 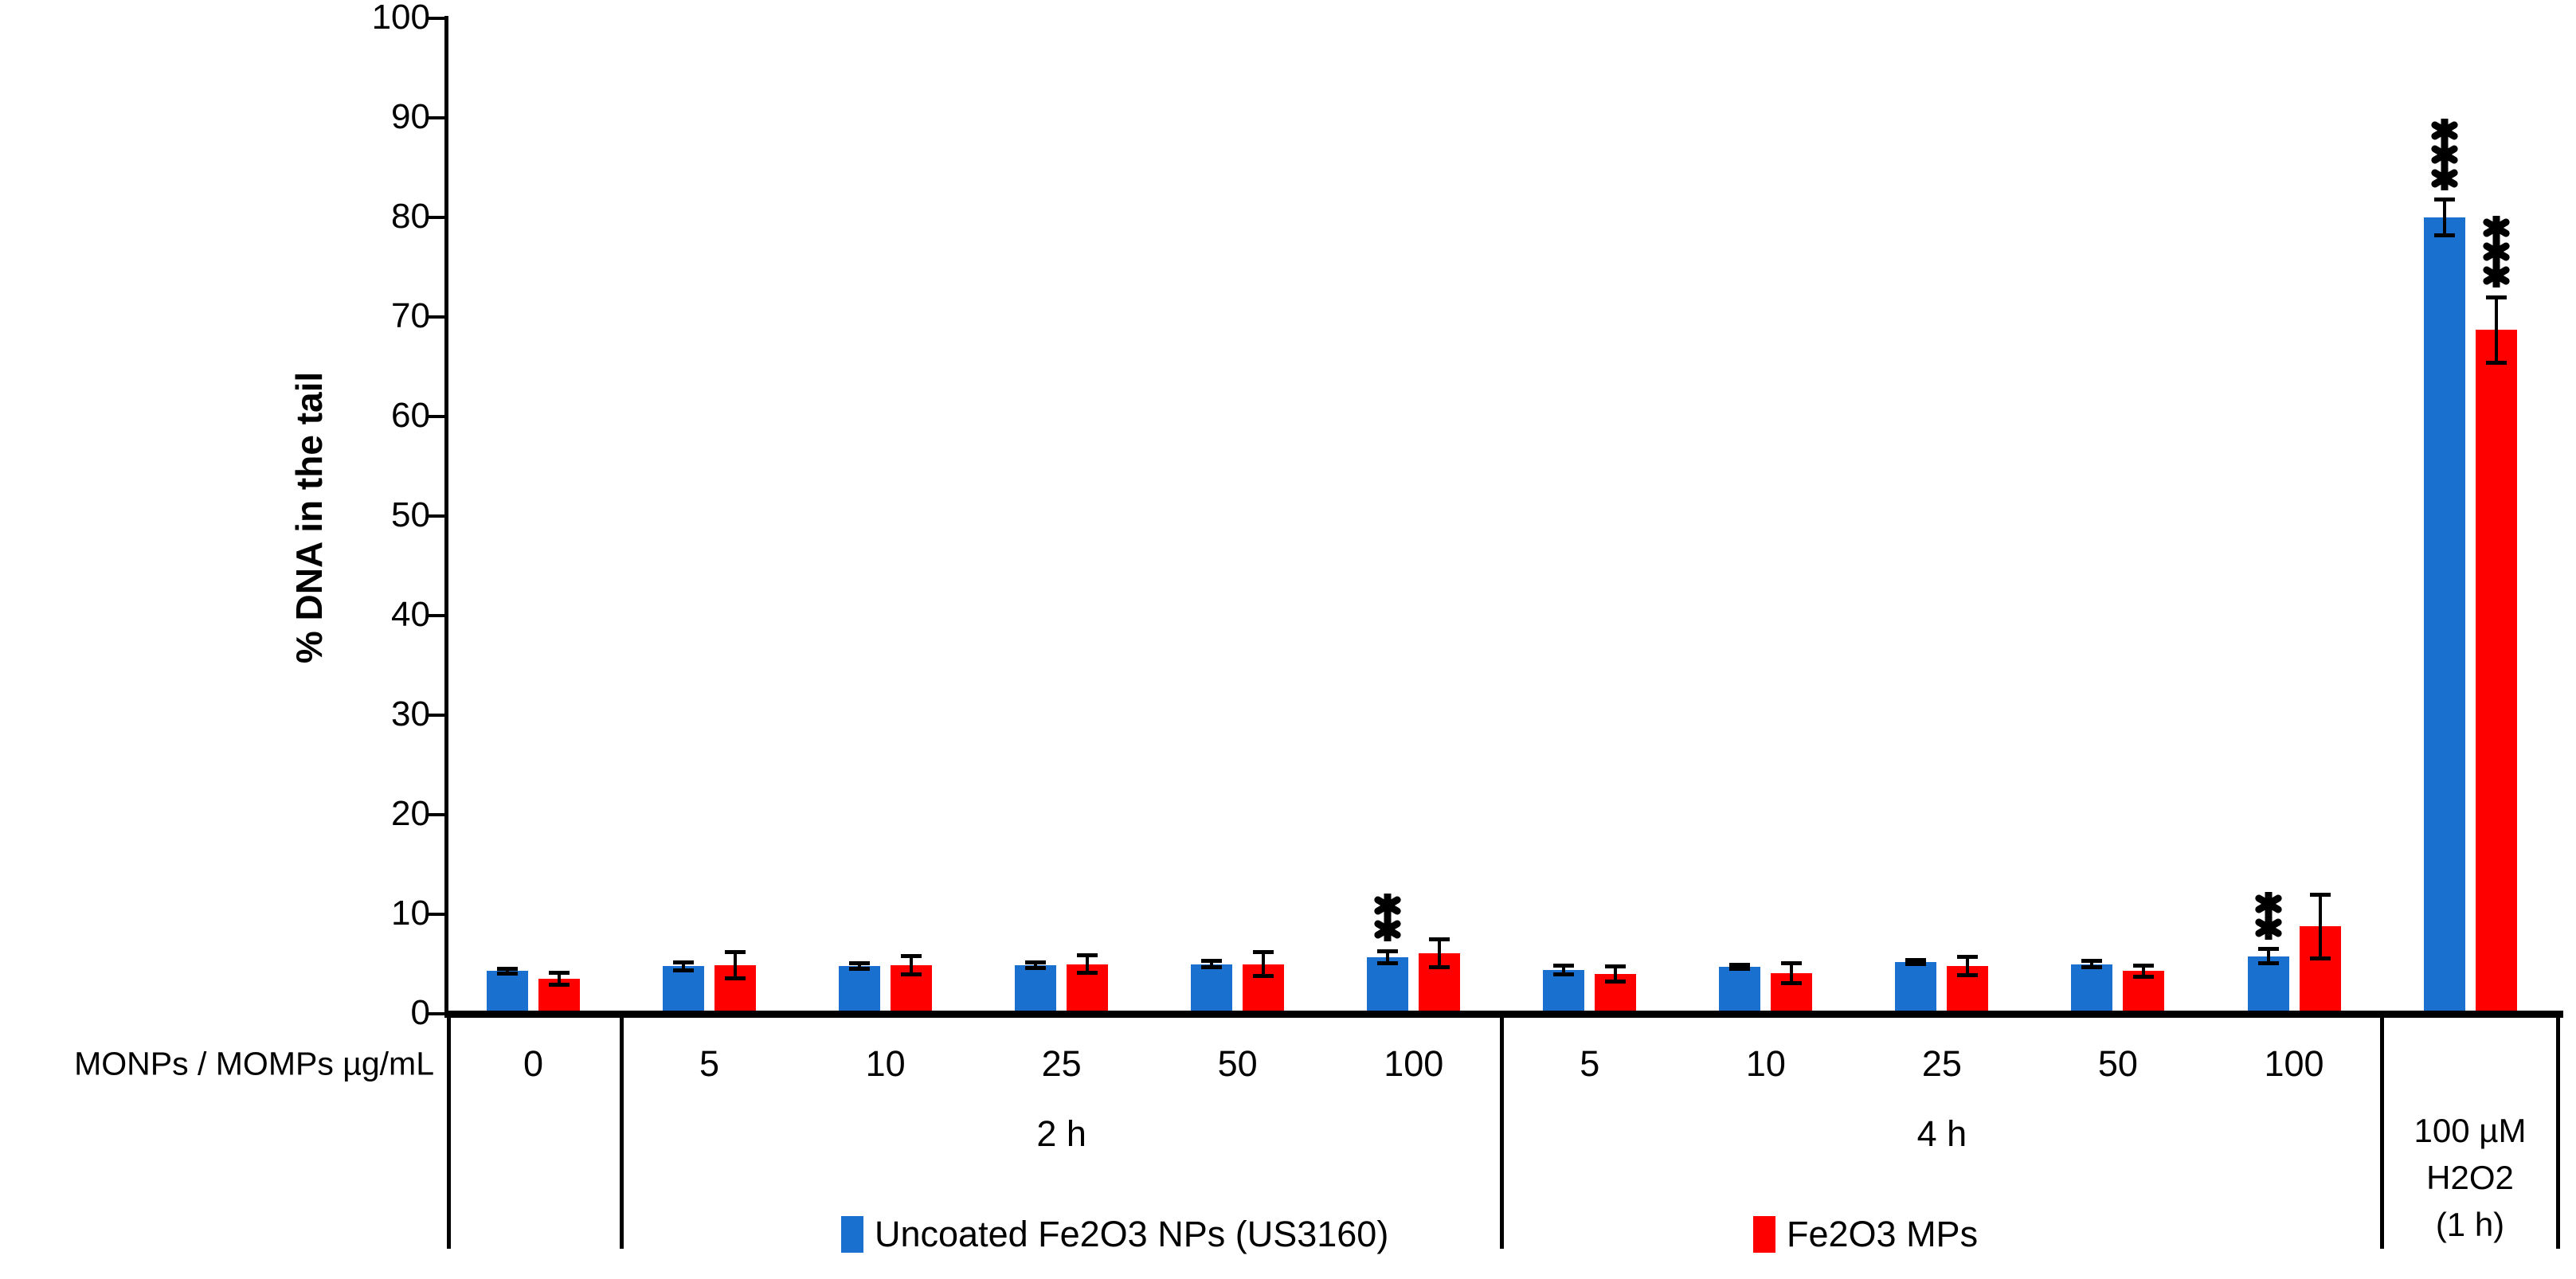 I want to click on y-tick-label: 90, so click(x=410, y=116).